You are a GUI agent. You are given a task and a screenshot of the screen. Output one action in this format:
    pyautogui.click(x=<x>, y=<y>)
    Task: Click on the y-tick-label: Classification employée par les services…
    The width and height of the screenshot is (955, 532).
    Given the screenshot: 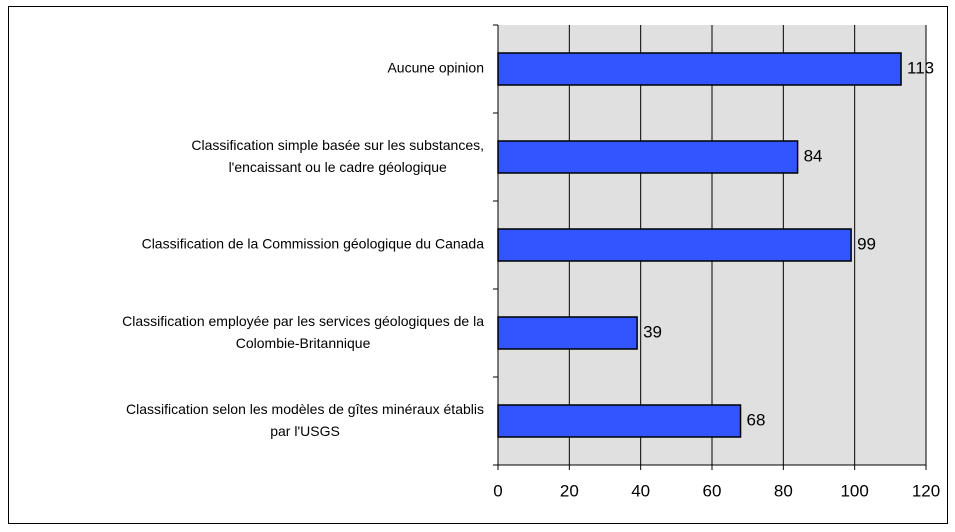 What is the action you would take?
    pyautogui.click(x=303, y=332)
    